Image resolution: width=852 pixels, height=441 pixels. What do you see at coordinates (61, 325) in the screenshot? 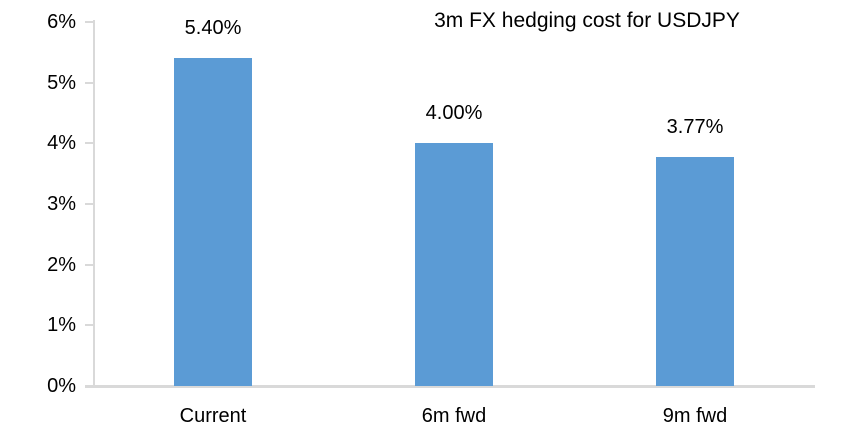
I see `y-axis-tick-label: 1%` at bounding box center [61, 325].